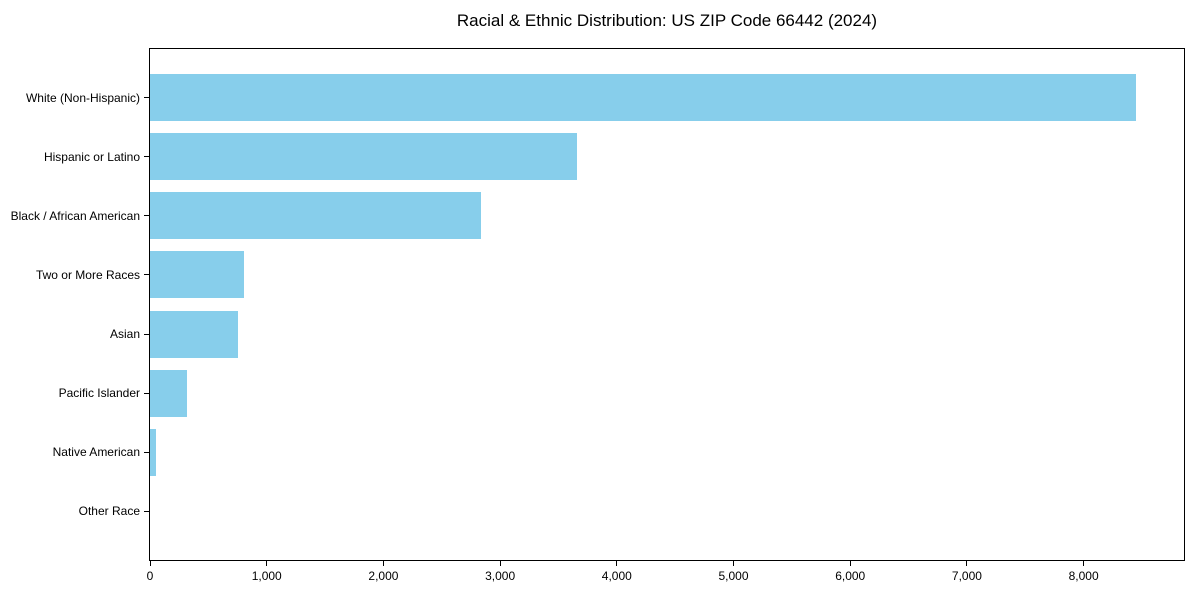  Describe the element at coordinates (75, 215) in the screenshot. I see `y-tick-label: Black / African American` at that location.